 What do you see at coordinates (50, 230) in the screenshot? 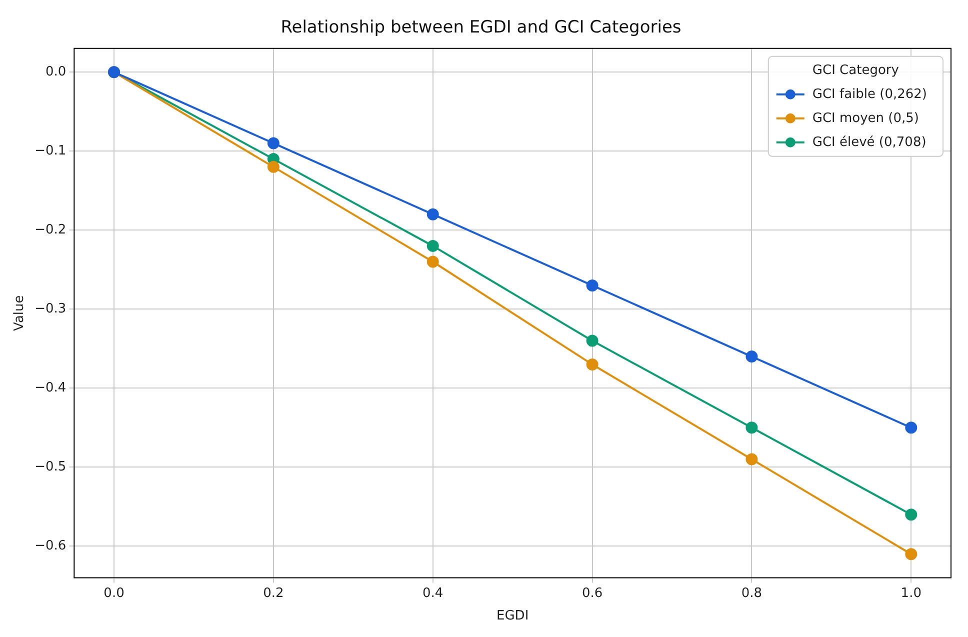
I see `y-tick-label: −0.2` at bounding box center [50, 230].